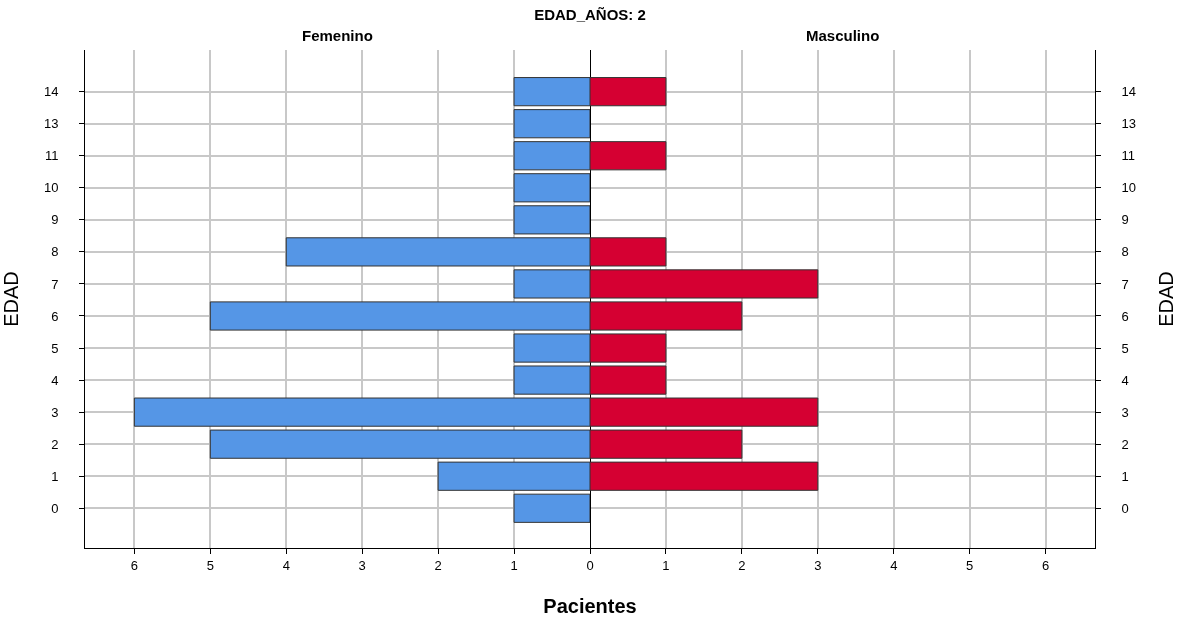 The image size is (1177, 625). What do you see at coordinates (337, 35) in the screenshot?
I see `chart-subtitle: Femenino` at bounding box center [337, 35].